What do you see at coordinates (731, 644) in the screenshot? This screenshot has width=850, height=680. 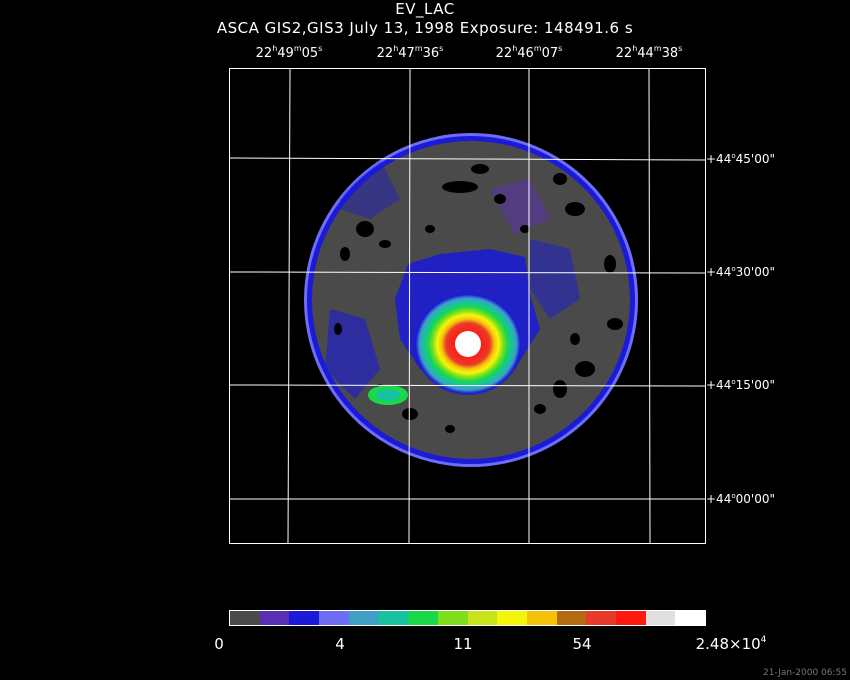 I see `colorbar-max-tick: 2.48×104` at bounding box center [731, 644].